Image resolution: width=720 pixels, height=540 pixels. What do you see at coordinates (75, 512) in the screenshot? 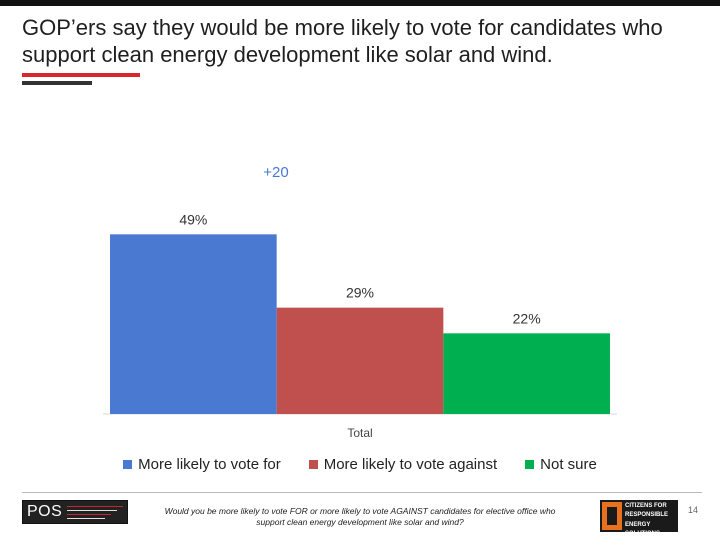
I see `pos-logo: POS` at bounding box center [75, 512].